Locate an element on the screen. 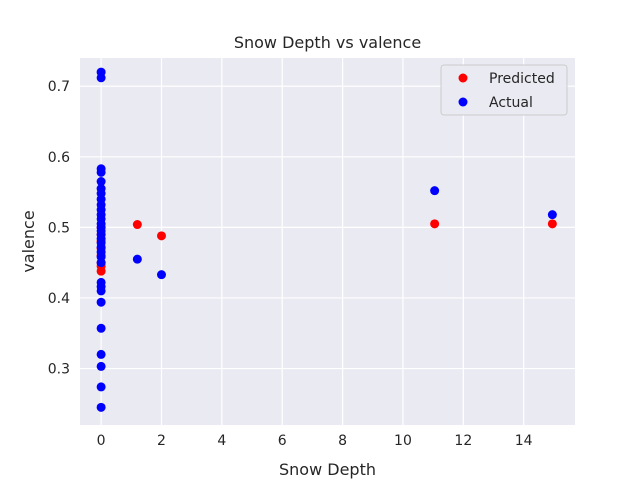 This screenshot has height=480, width=640. x-tick-label: 12 is located at coordinates (463, 441).